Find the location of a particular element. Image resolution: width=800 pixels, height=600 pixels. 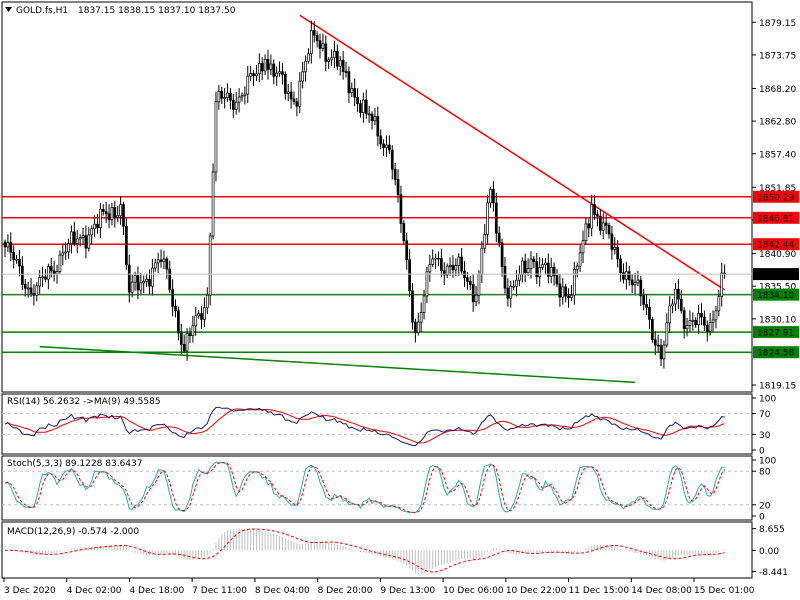

time-tick-label: 4 Dec 18:00 is located at coordinates (156, 591).